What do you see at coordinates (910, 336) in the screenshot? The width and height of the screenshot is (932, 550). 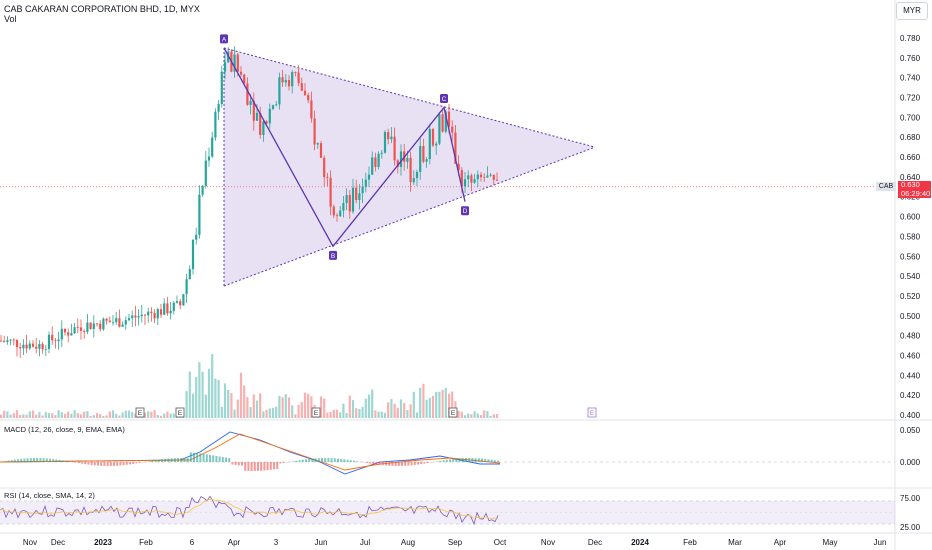 I see `price-tick-label: 0.480` at bounding box center [910, 336].